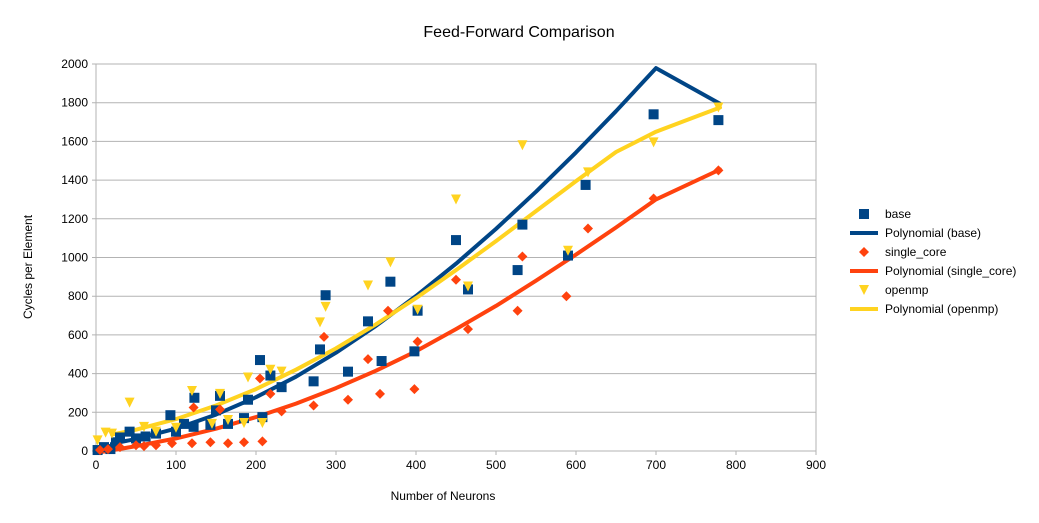  I want to click on x-tick-label: 0, so click(96, 465).